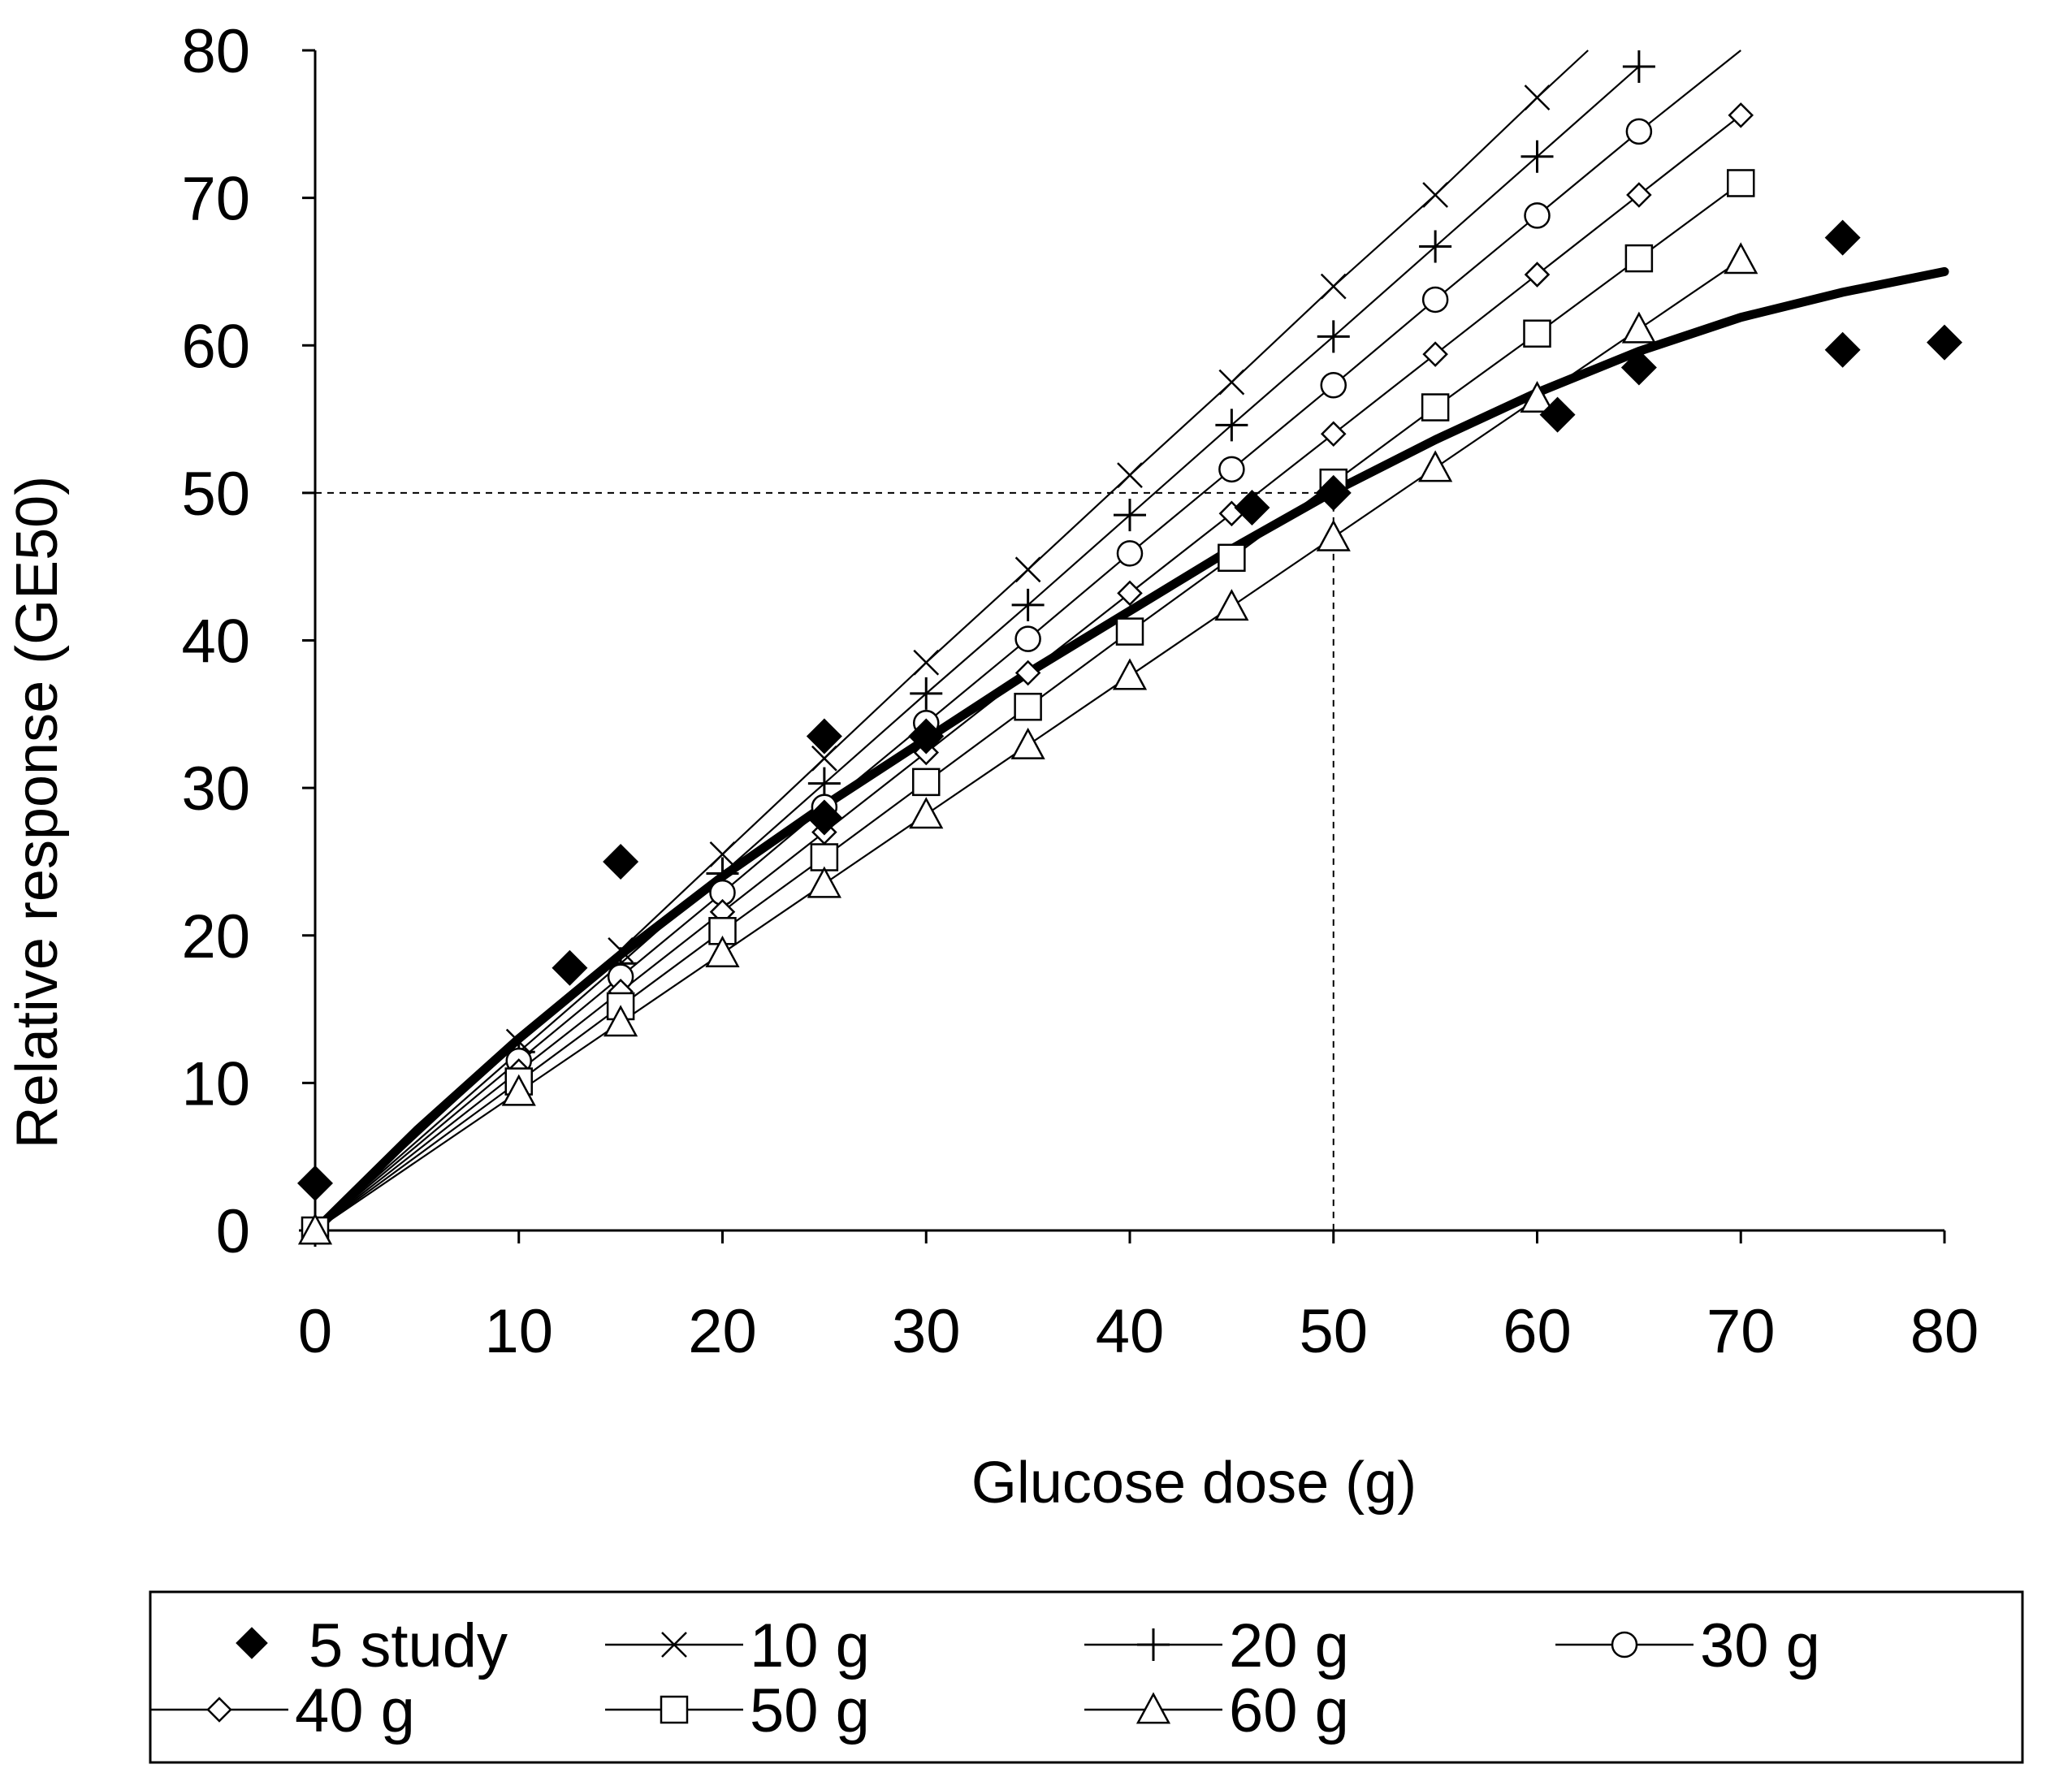 Image resolution: width=2072 pixels, height=1773 pixels. What do you see at coordinates (674, 1709) in the screenshot?
I see `legend-marker-50-g` at bounding box center [674, 1709].